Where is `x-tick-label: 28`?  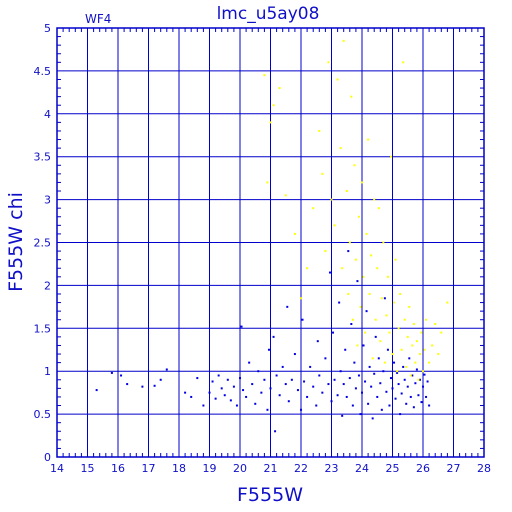 x-tick-label: 28 is located at coordinates (484, 468).